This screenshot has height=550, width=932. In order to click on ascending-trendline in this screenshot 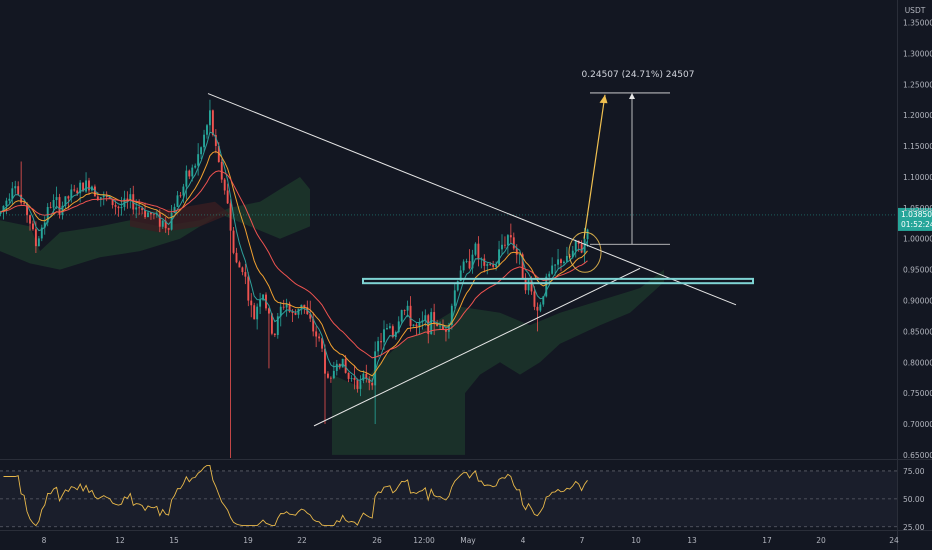, I will do `click(477, 347)`.